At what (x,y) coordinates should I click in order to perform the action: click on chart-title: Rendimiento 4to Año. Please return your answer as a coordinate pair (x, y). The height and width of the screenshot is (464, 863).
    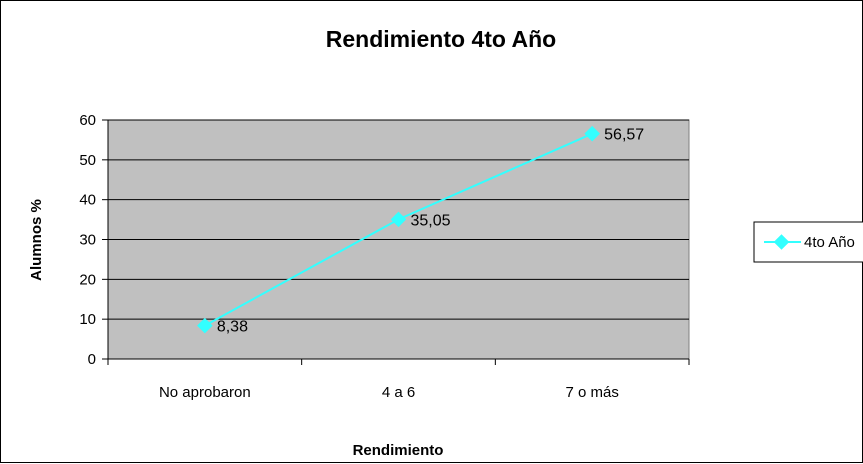
    Looking at the image, I should click on (441, 39).